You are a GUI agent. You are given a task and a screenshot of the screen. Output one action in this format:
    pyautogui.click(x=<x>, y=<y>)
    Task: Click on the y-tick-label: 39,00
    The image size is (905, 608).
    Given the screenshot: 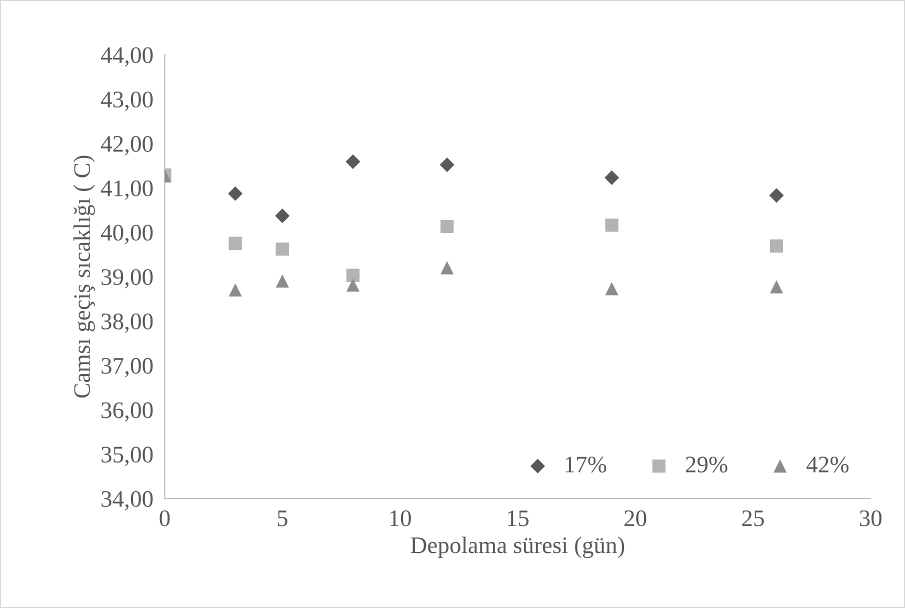 What is the action you would take?
    pyautogui.click(x=127, y=278)
    